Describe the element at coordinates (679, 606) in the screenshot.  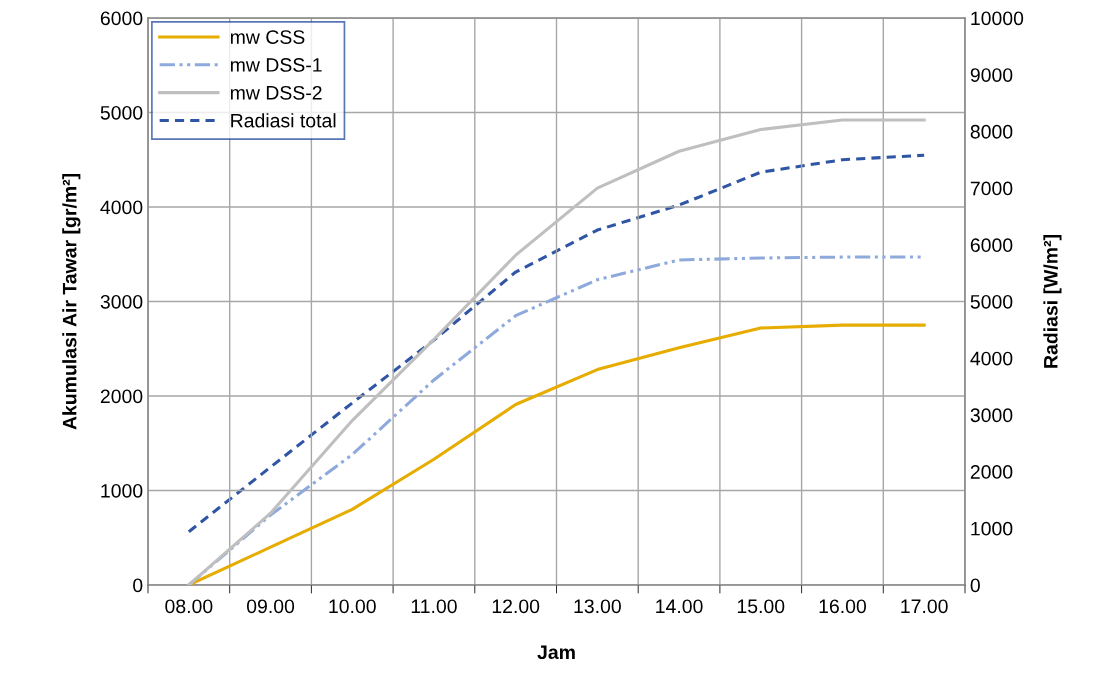
I see `x-tick-label: 14.00` at that location.